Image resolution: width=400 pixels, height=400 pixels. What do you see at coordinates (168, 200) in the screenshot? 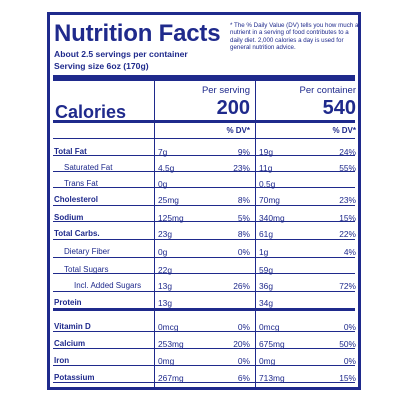
I see `serving-amount: 25mg` at bounding box center [168, 200].